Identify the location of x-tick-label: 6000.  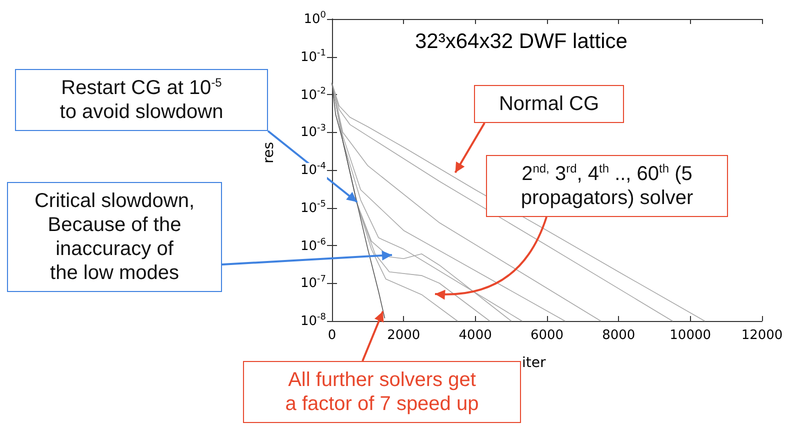
(547, 335).